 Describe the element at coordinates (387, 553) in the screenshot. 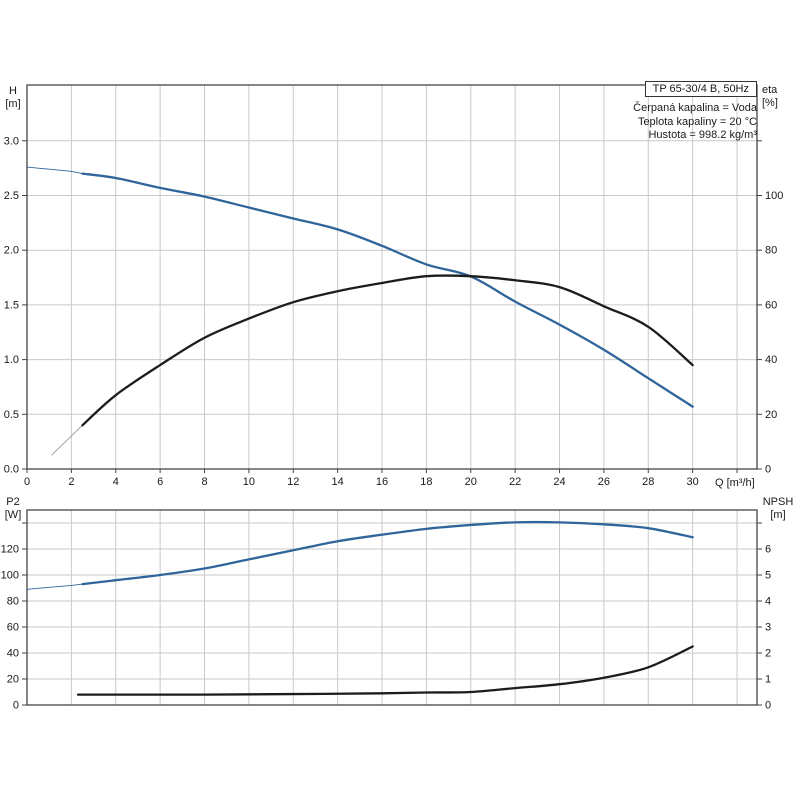

I see `power-curve-path` at that location.